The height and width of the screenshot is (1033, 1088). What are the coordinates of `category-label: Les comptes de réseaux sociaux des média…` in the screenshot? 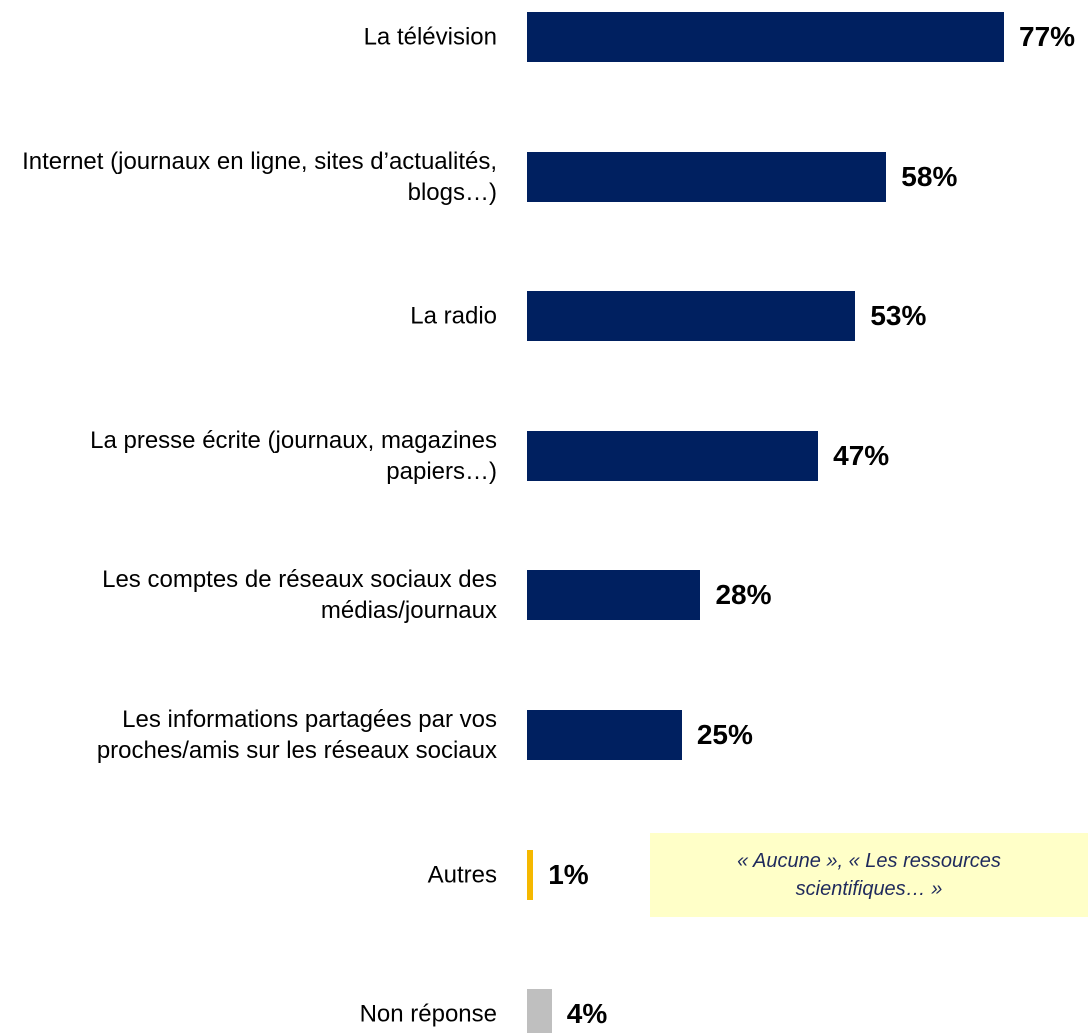 It's located at (299, 595).